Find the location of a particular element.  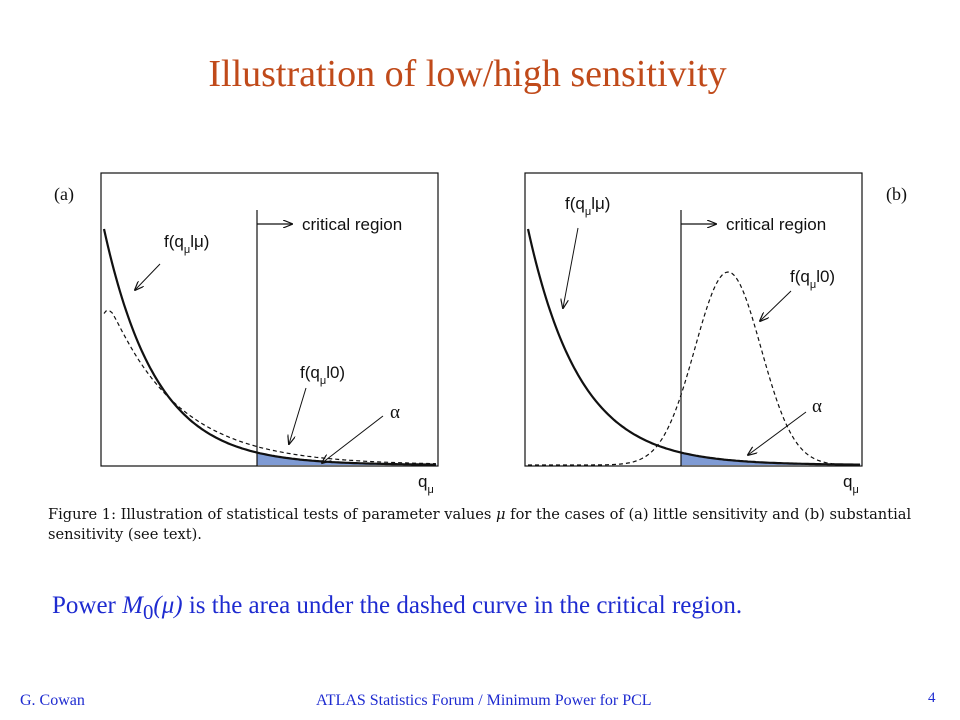

panel-a-critical-label: critical region is located at coordinates (352, 224).